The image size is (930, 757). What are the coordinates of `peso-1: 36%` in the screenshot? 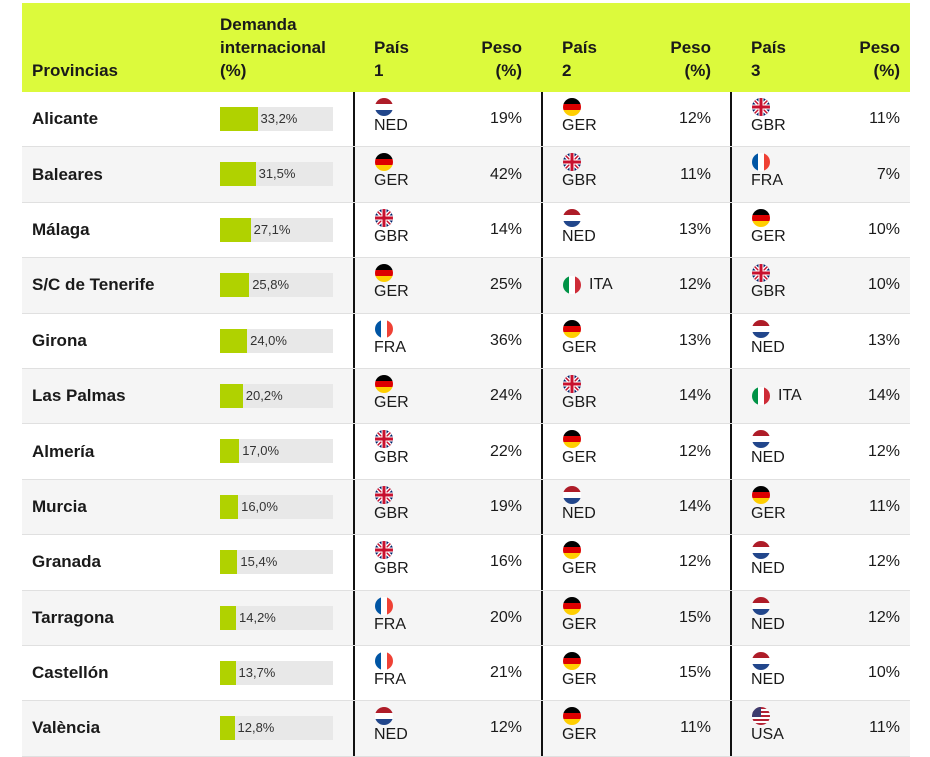 It's located at (505, 340).